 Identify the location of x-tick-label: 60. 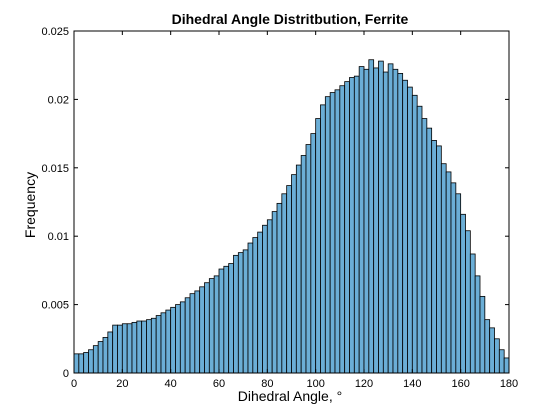
(219, 384).